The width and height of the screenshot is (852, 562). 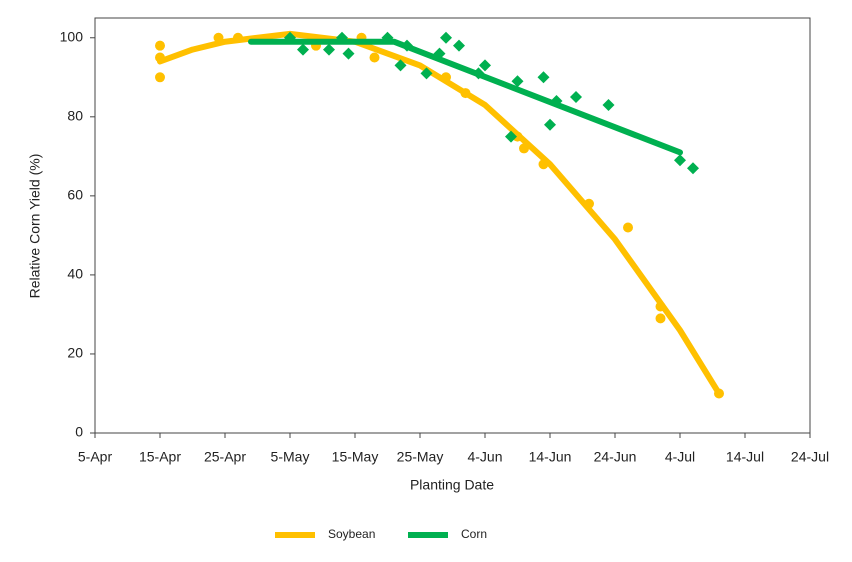 I want to click on x-axis-title: Planting Date, so click(x=452, y=485).